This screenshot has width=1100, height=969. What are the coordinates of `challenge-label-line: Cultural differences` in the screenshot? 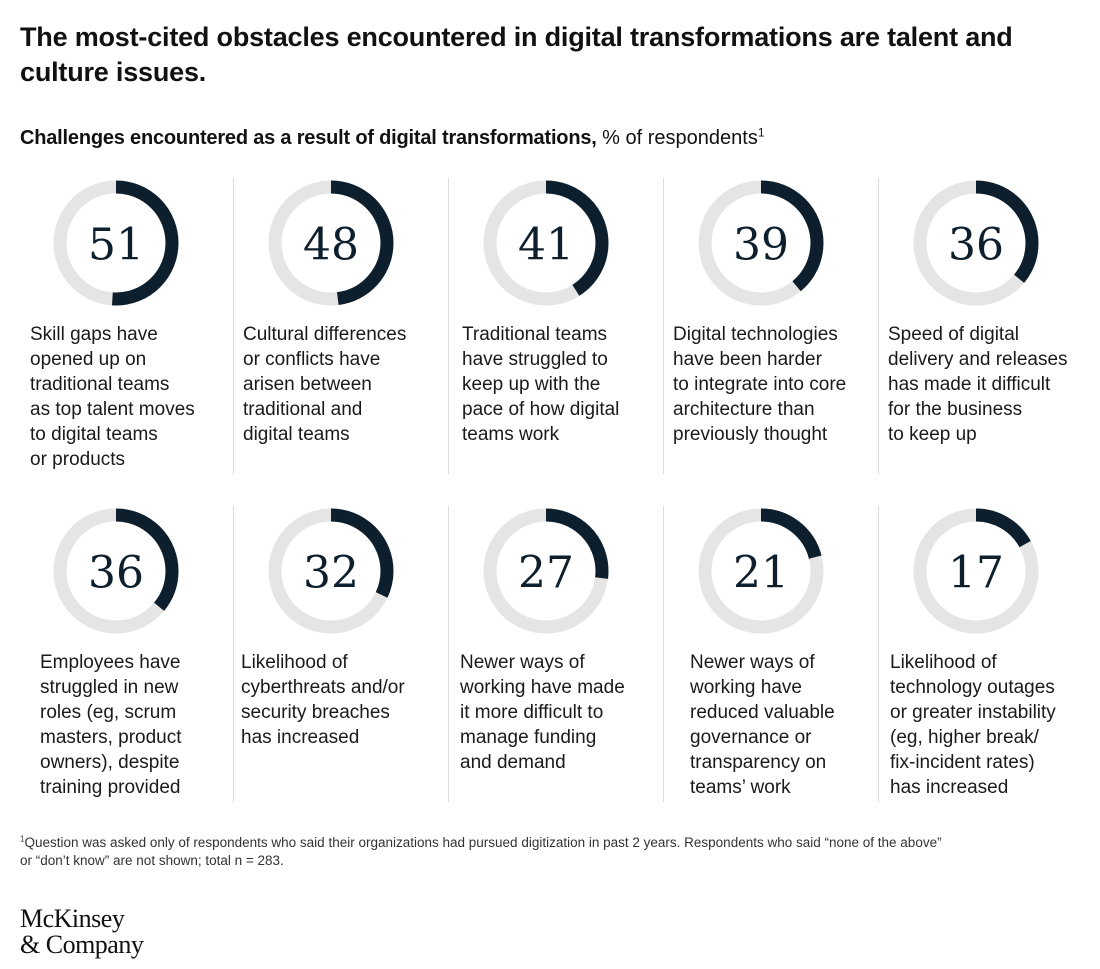 It's located at (325, 334).